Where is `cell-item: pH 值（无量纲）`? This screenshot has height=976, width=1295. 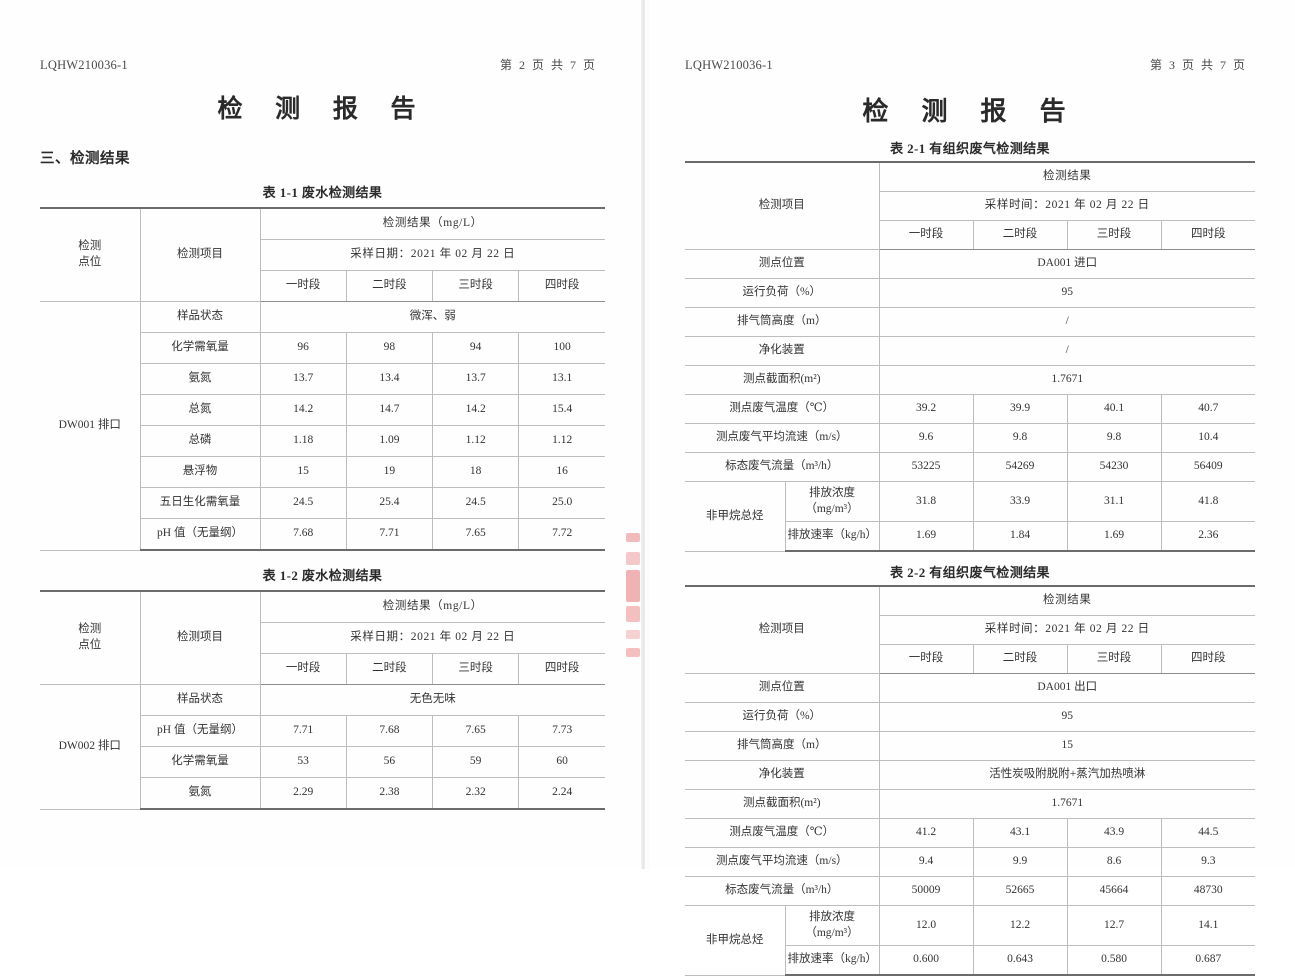 cell-item: pH 值（无量纲） is located at coordinates (200, 534).